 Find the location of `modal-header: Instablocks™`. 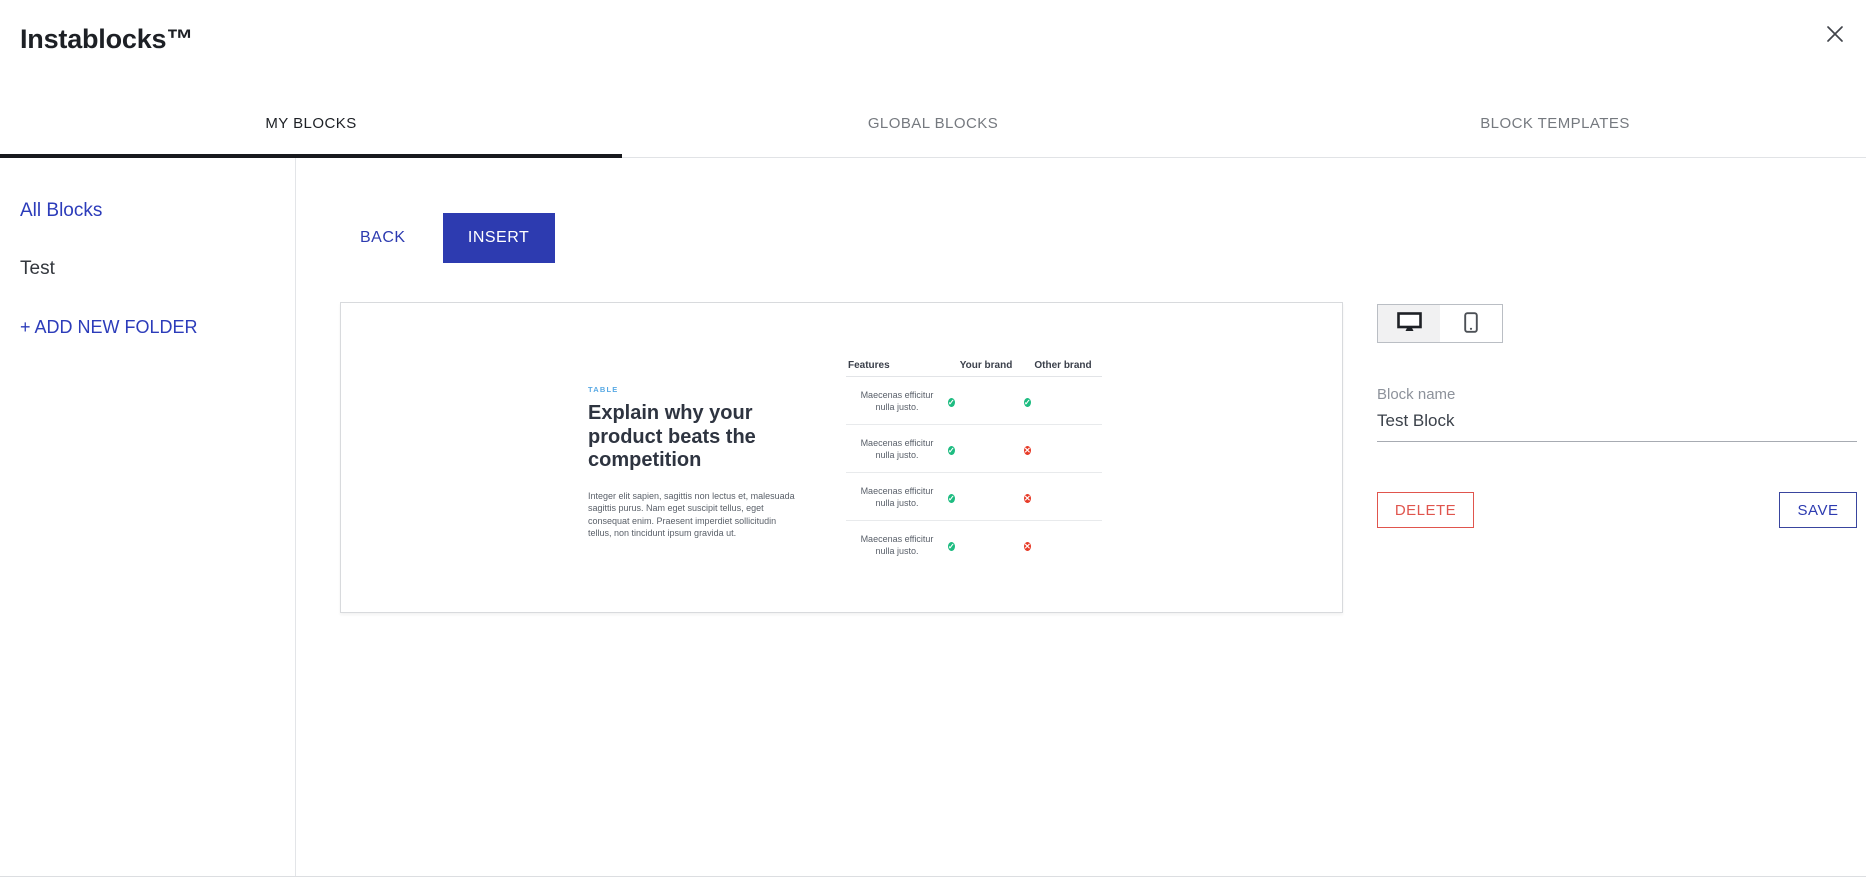

modal-header: Instablocks™ is located at coordinates (933, 45).